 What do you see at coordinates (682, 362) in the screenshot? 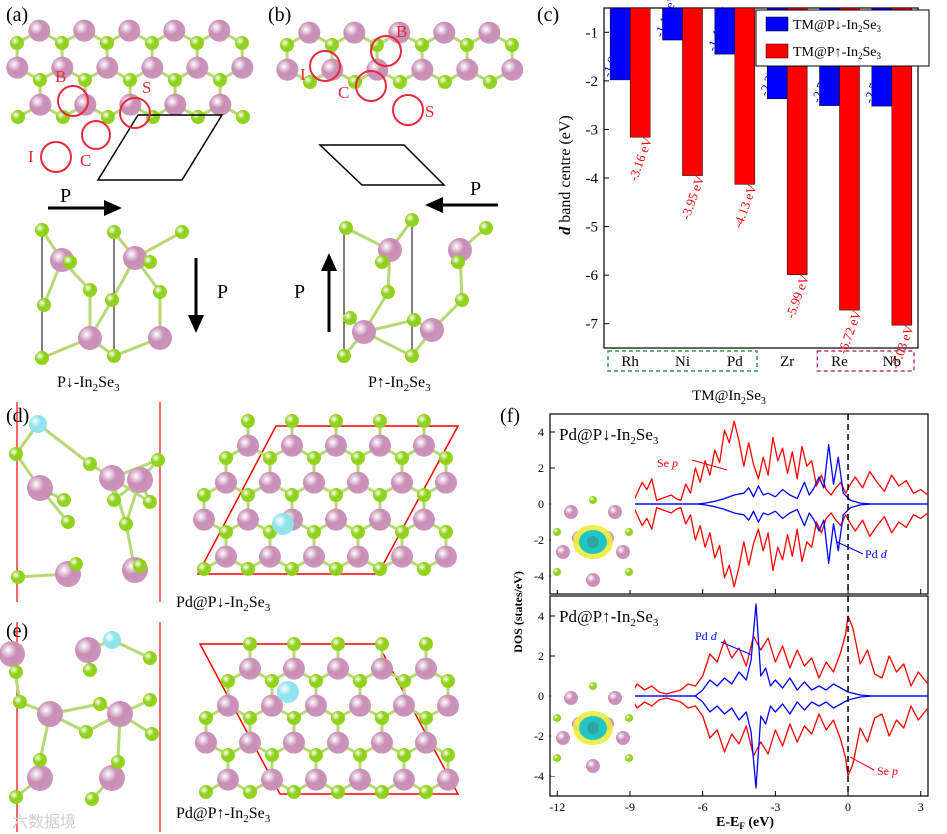
I see `c-xtick-label-Ni: Ni` at bounding box center [682, 362].